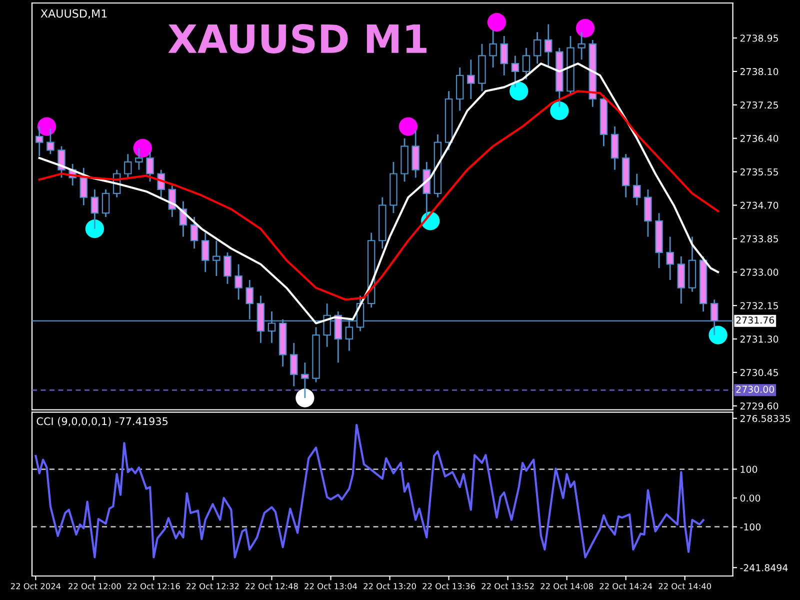  What do you see at coordinates (102, 421) in the screenshot?
I see `chart-title: CCI (9,0,0,0,1) -77.41935` at bounding box center [102, 421].